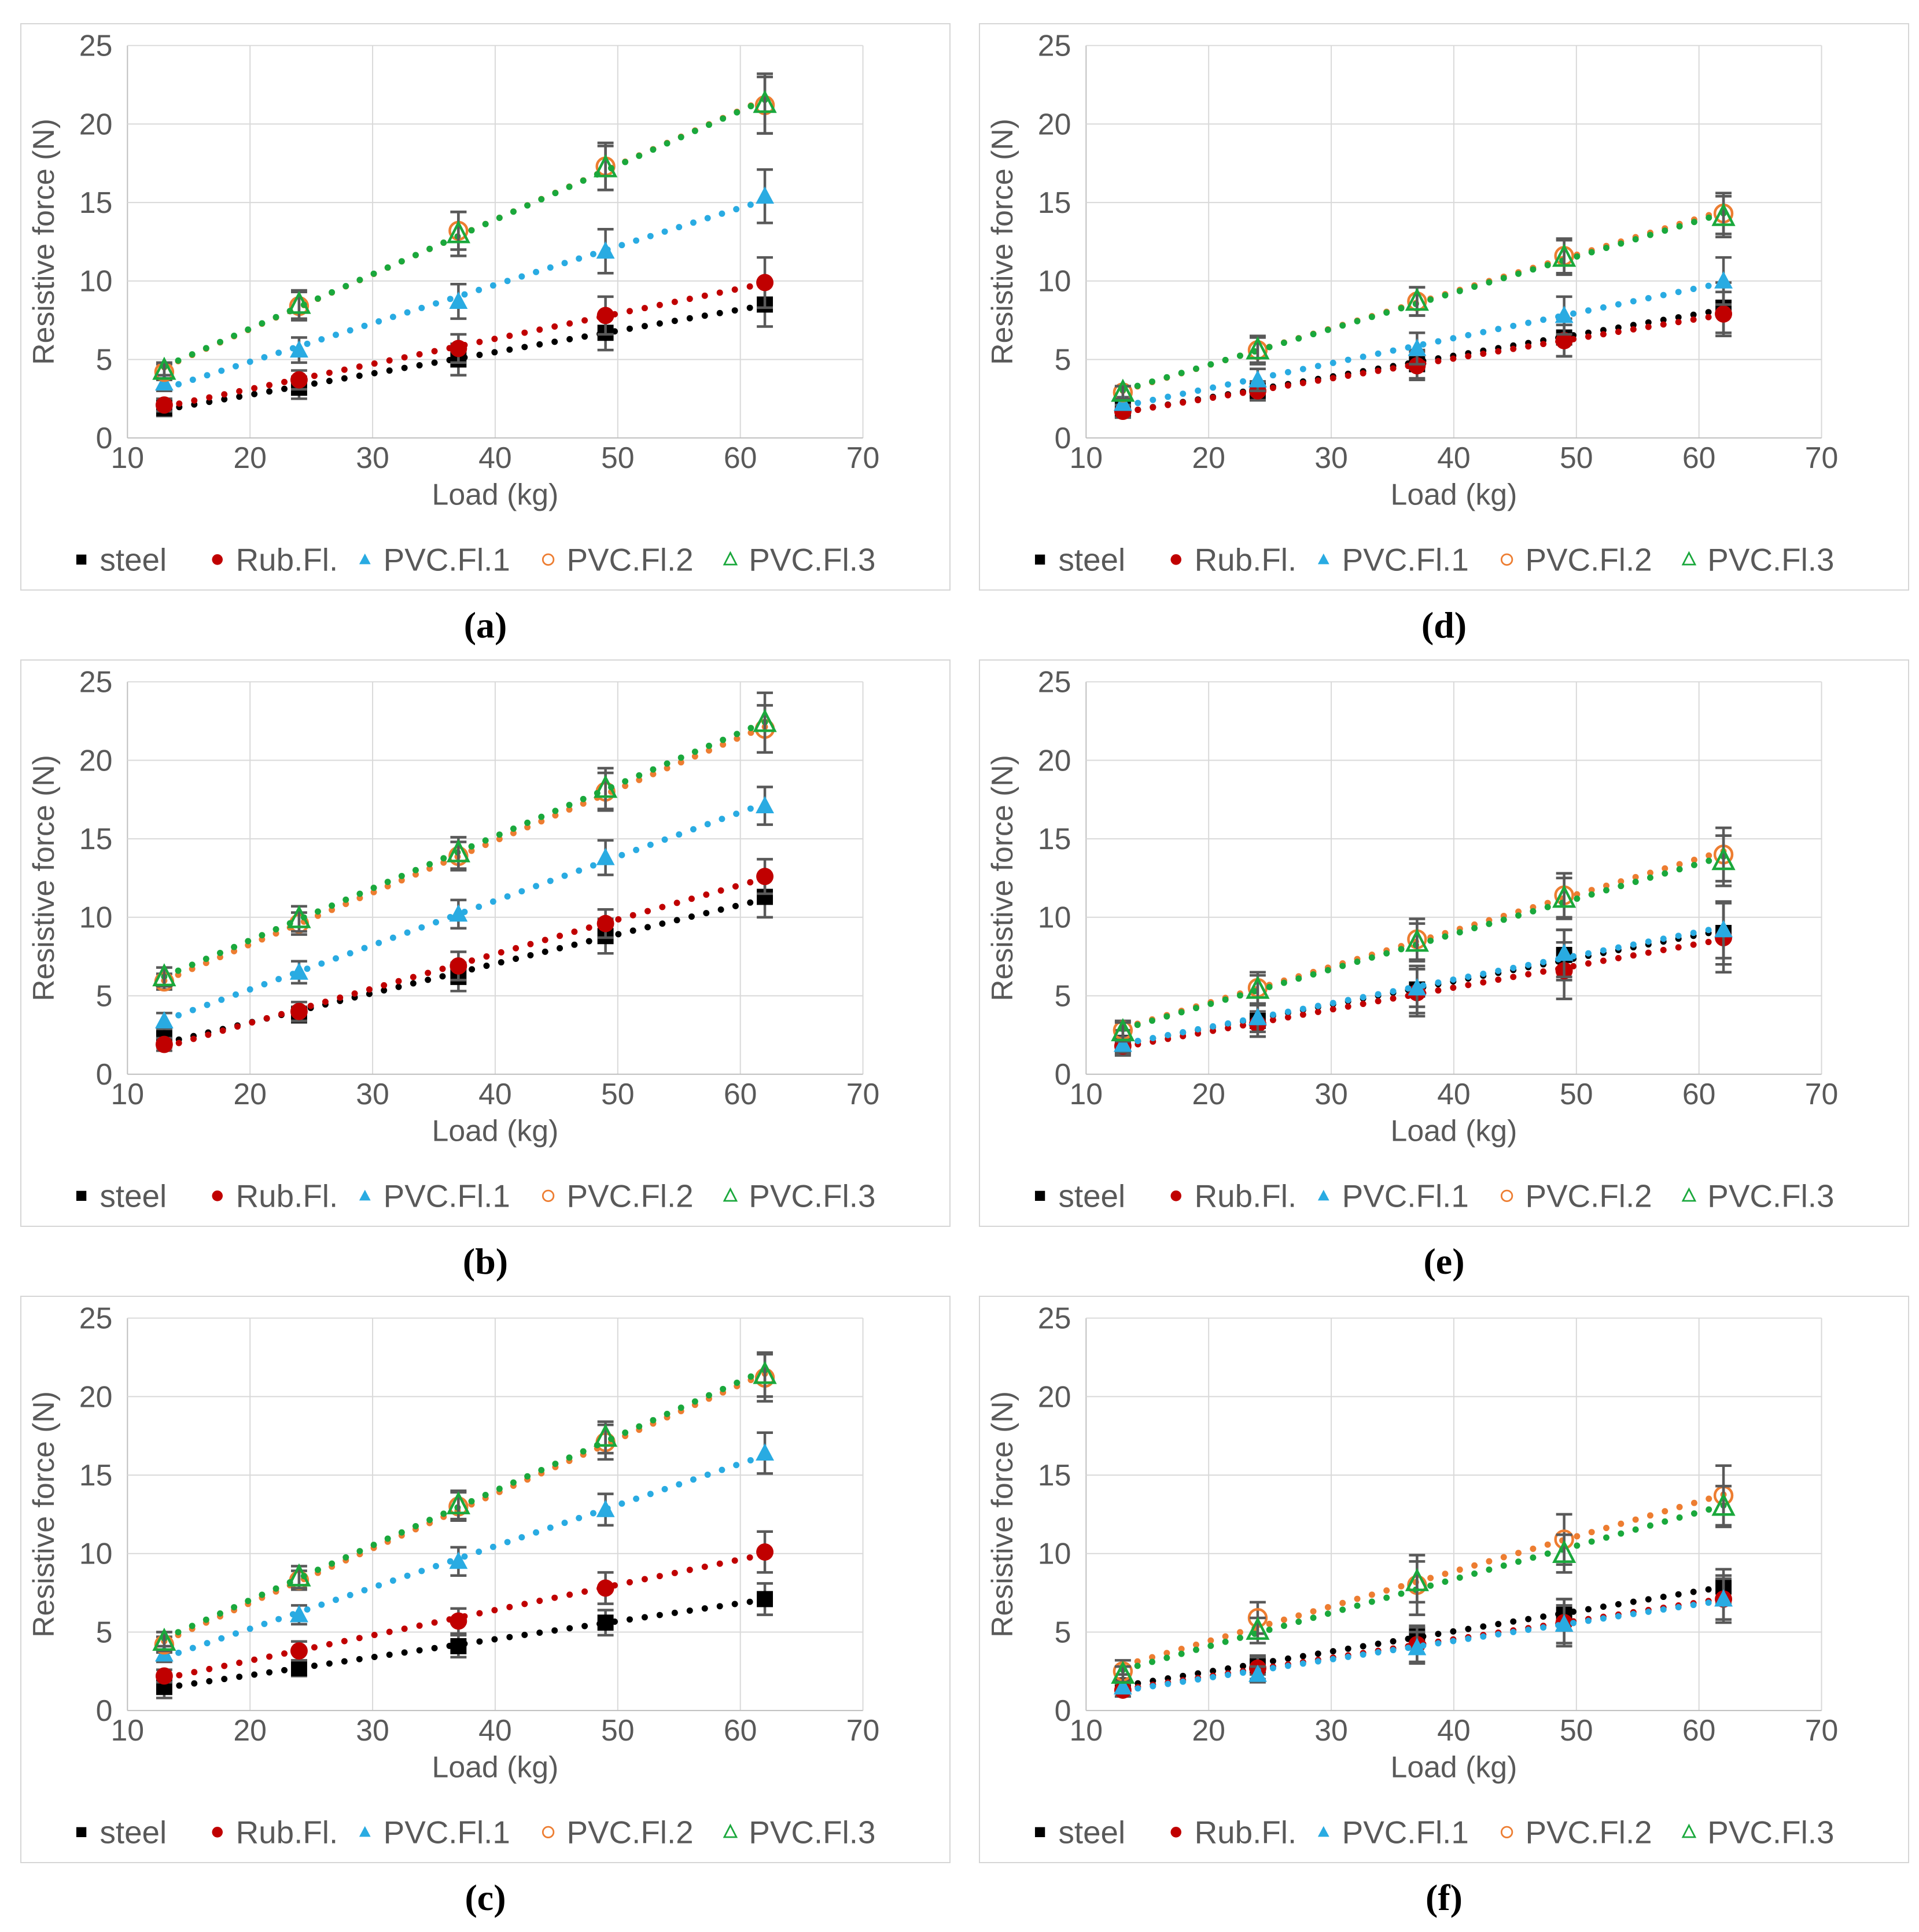 This screenshot has width=1919, height=1932. I want to click on series-filled-square, so click(465, 1640).